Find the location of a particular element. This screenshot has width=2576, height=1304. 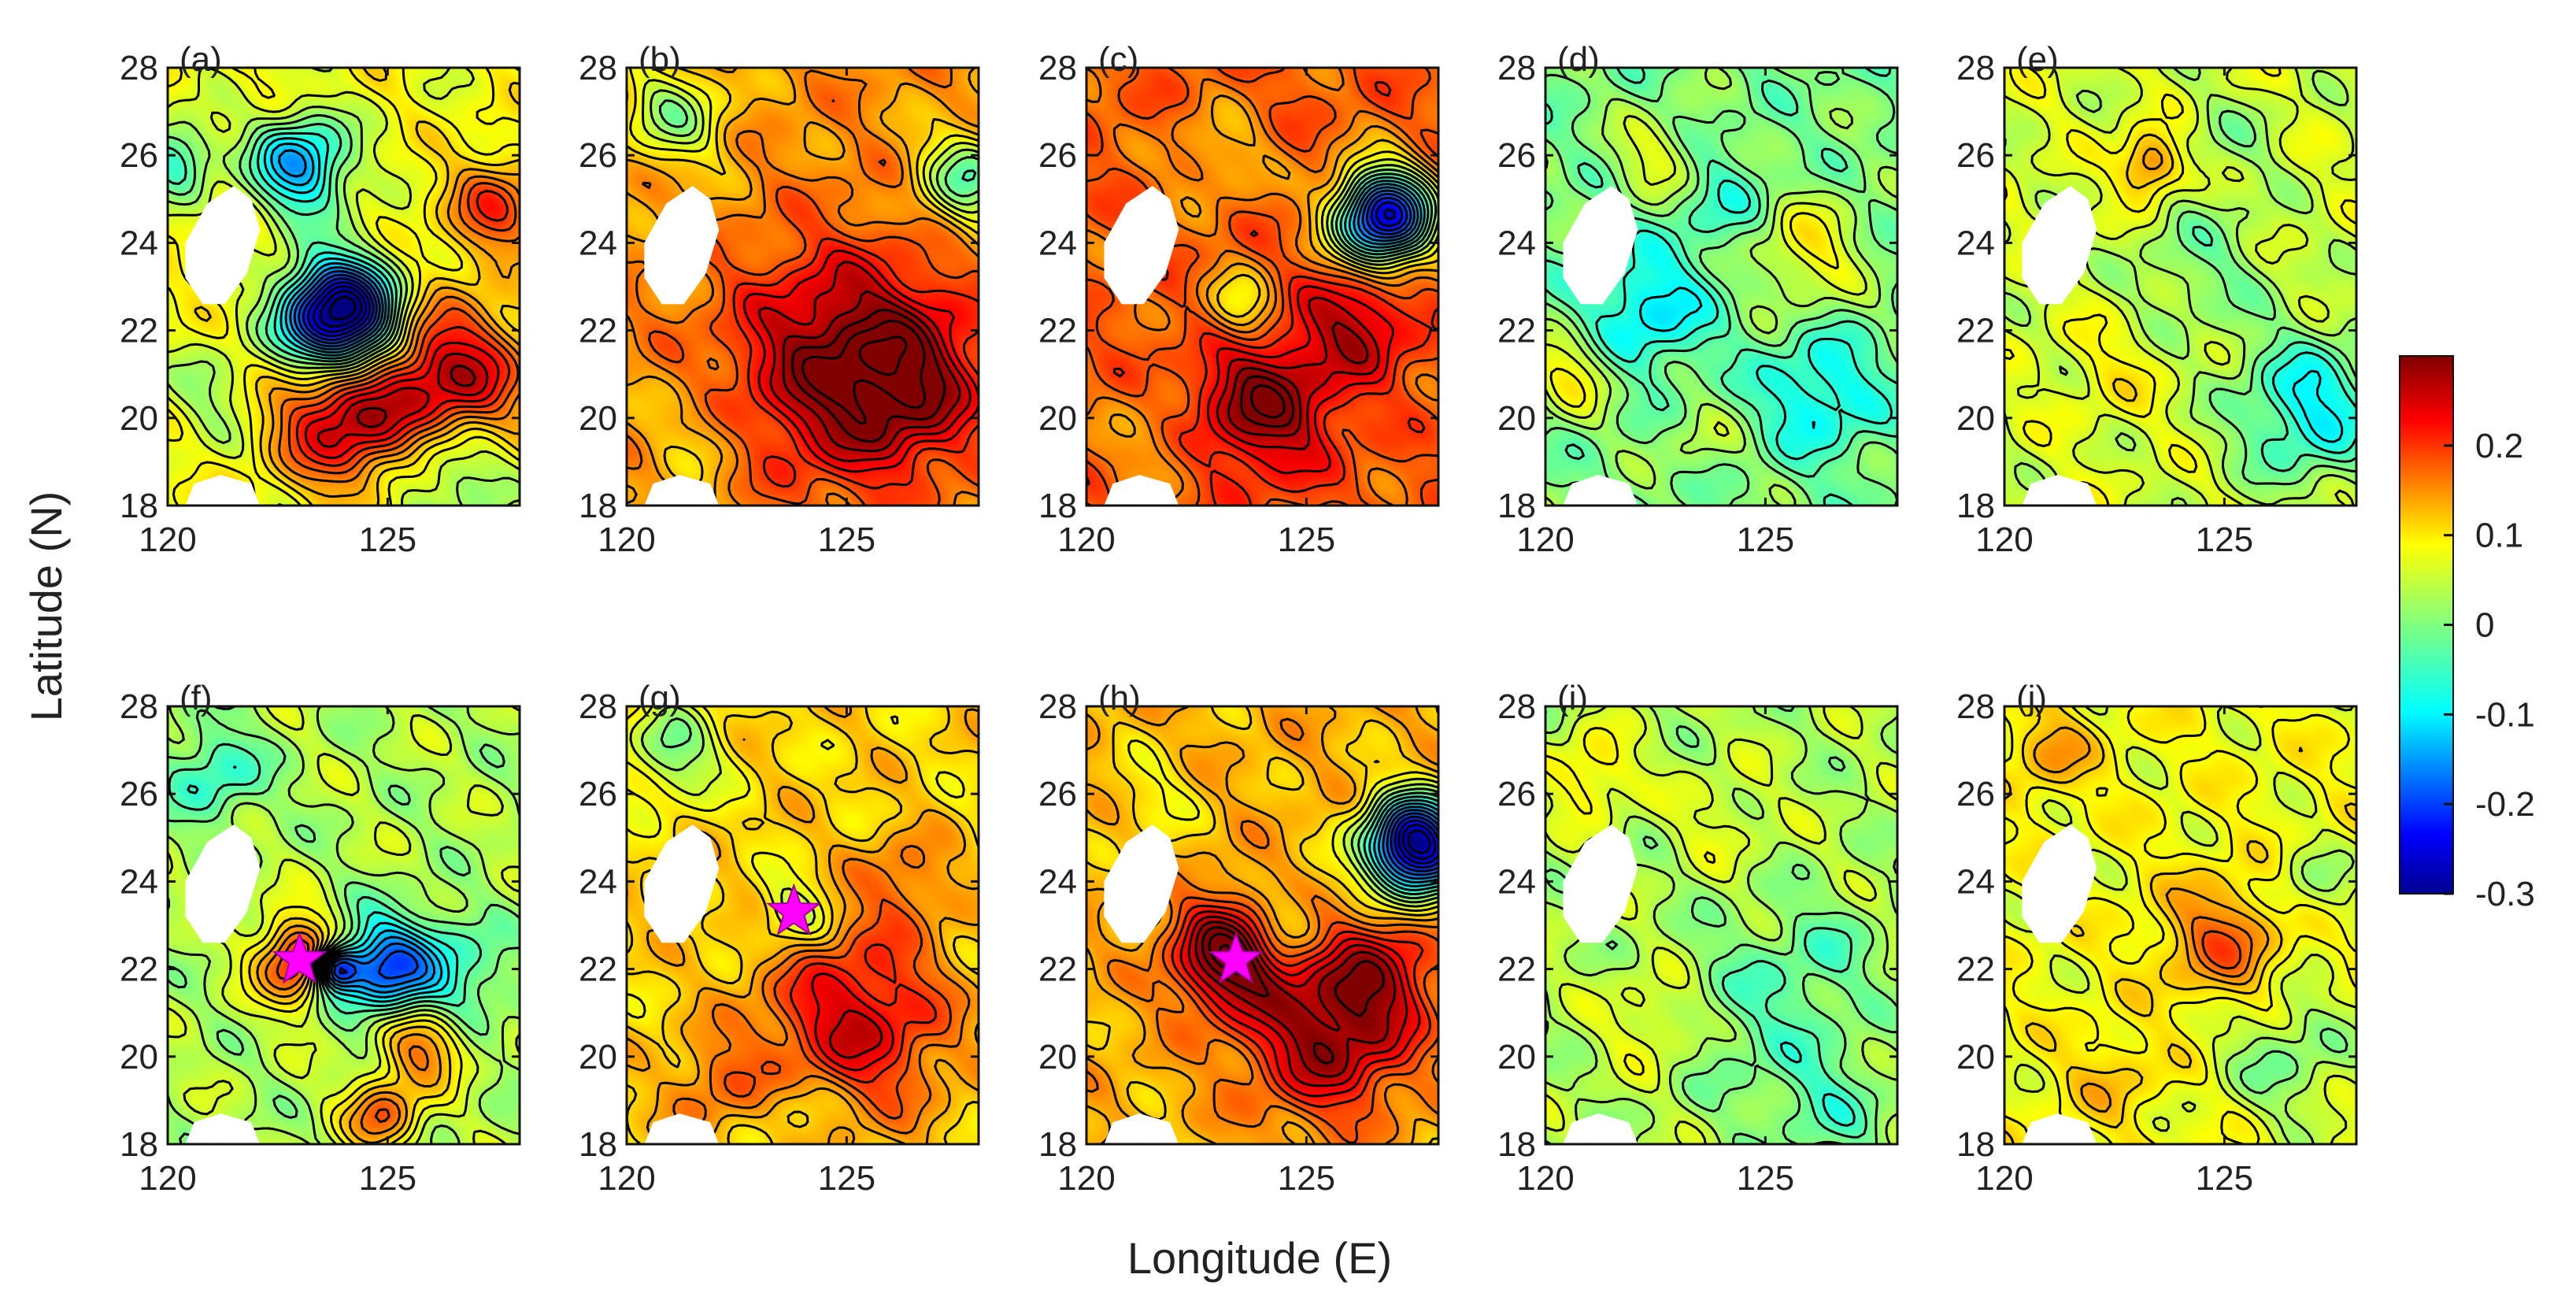

panel-label: (g) is located at coordinates (659, 698).